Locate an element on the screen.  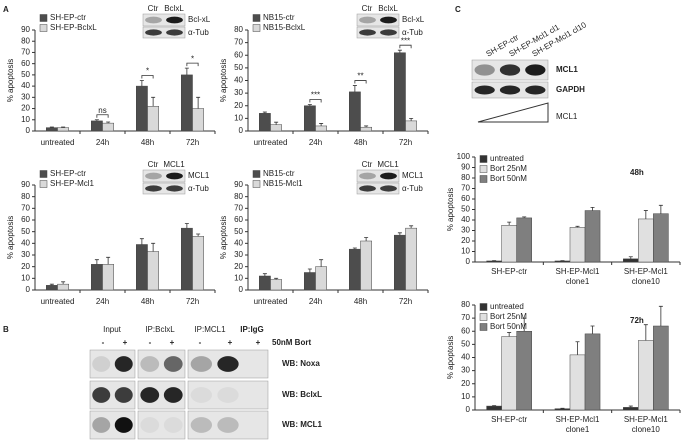
treatment-label: 50nM Bort is located at coordinates (291, 342).